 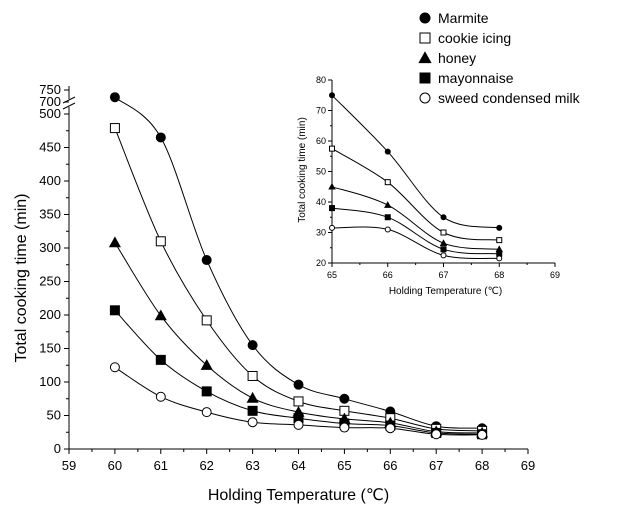 I want to click on x-tick-label: 68, so click(x=482, y=465).